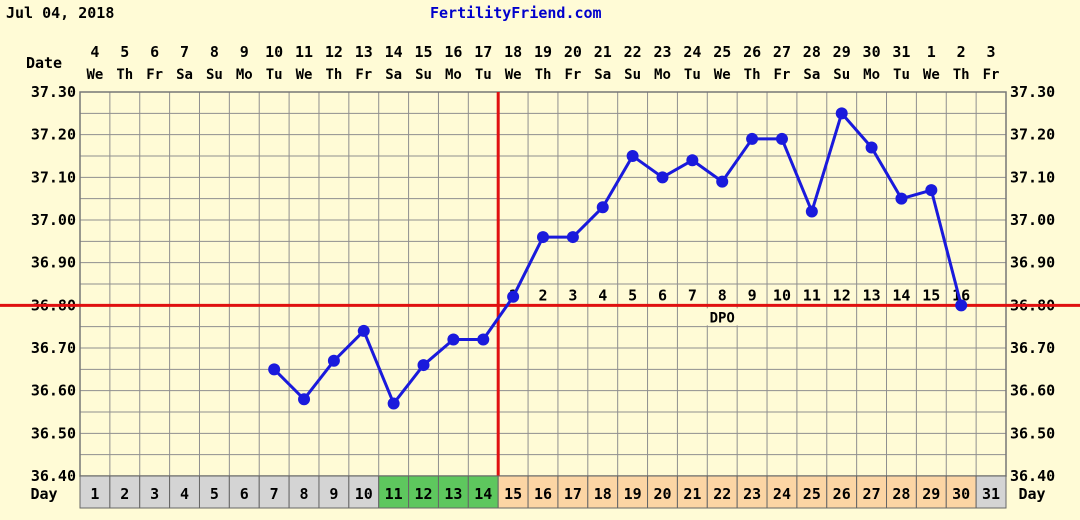  What do you see at coordinates (1032, 391) in the screenshot?
I see `y-tick-label-right: 36.60` at bounding box center [1032, 391].